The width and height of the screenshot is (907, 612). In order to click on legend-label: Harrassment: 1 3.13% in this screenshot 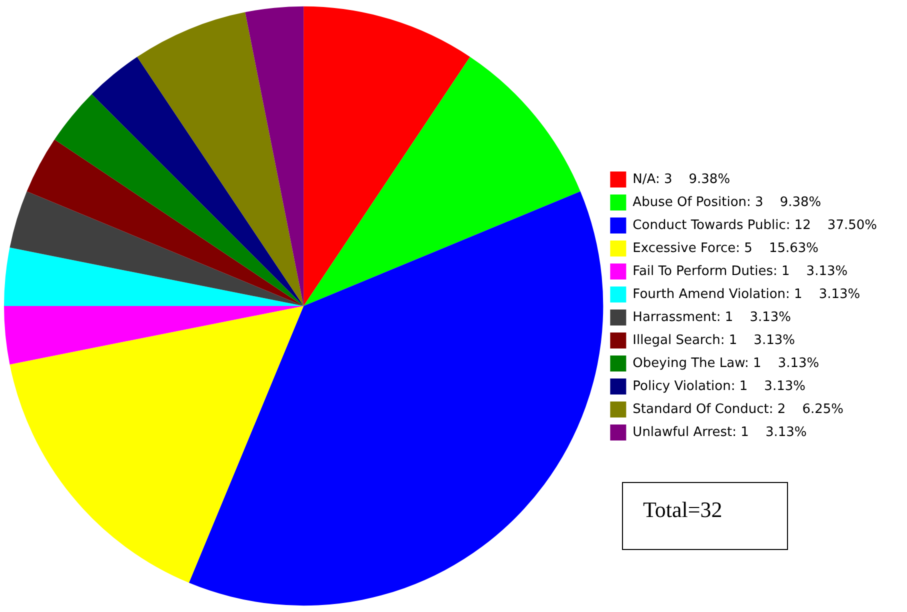, I will do `click(712, 317)`.